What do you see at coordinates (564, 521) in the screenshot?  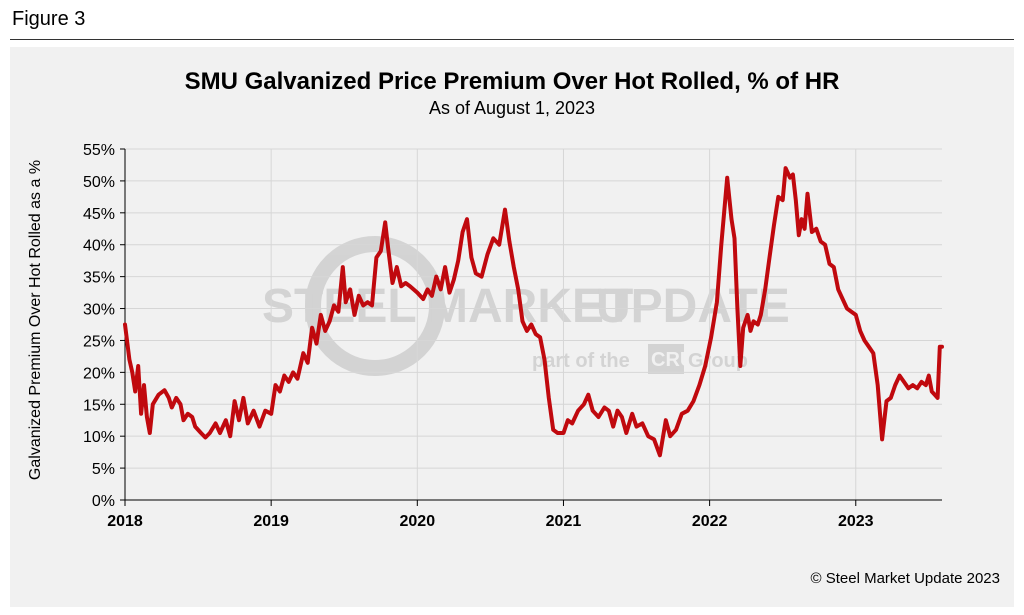 I see `x-tick-label: 2021` at bounding box center [564, 521].